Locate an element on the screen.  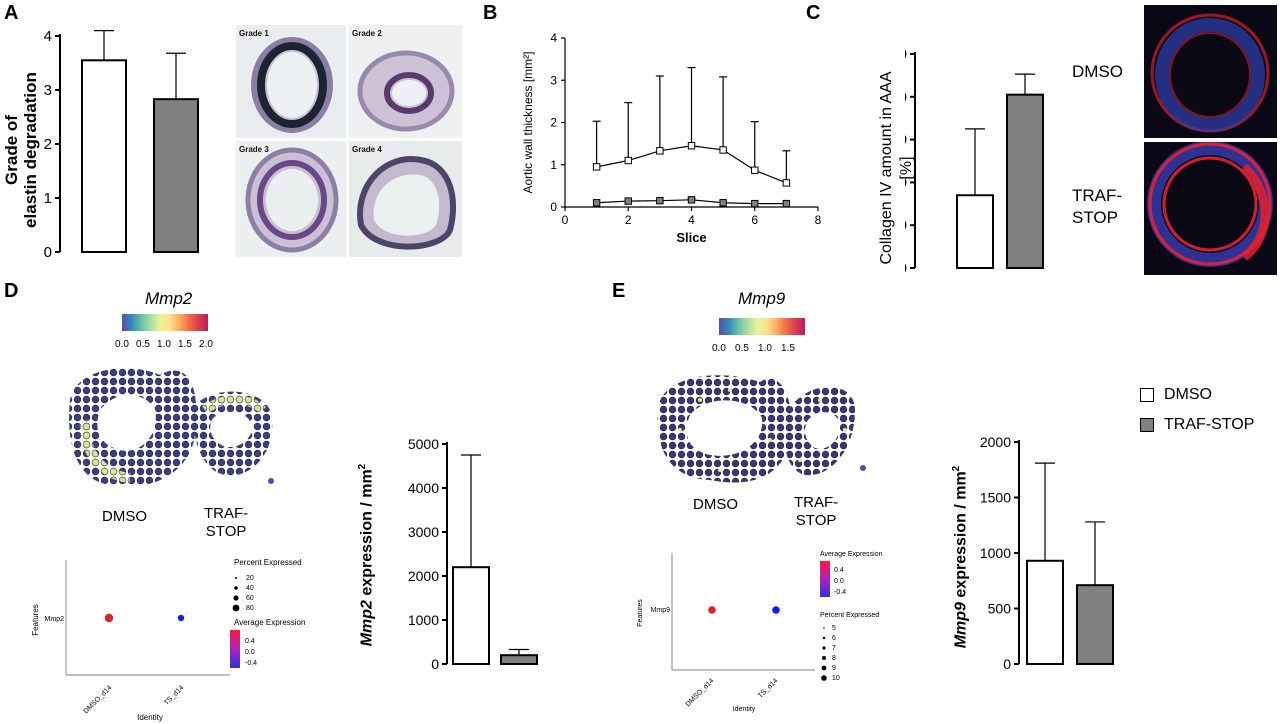
x-axis-label: Slice is located at coordinates (691, 237).